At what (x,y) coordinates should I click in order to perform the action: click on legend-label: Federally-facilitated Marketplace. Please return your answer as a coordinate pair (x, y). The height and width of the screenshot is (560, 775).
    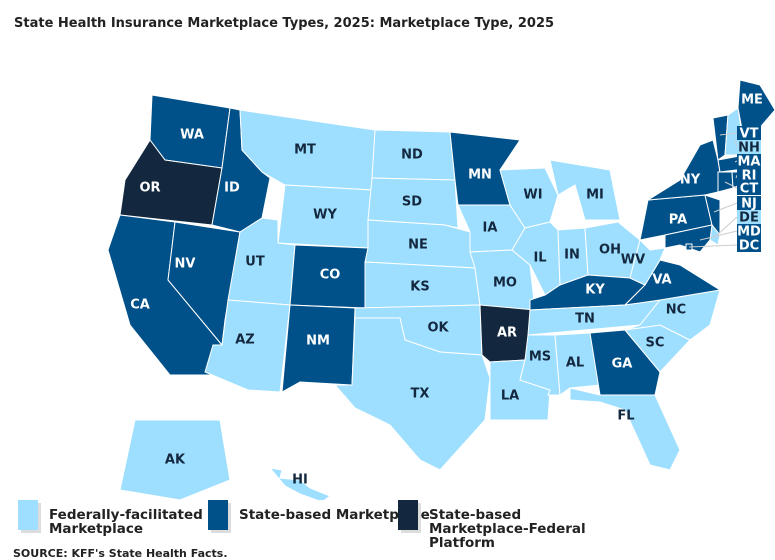
    Looking at the image, I should click on (126, 522).